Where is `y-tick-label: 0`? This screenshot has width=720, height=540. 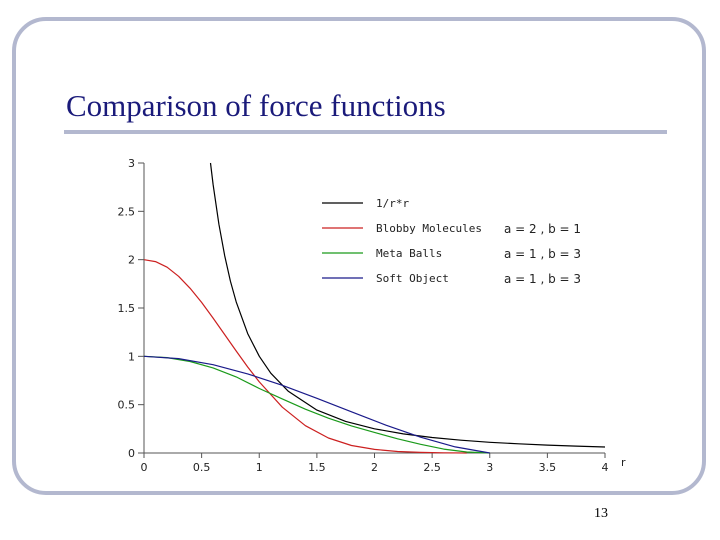
y-tick-label: 0 is located at coordinates (131, 453).